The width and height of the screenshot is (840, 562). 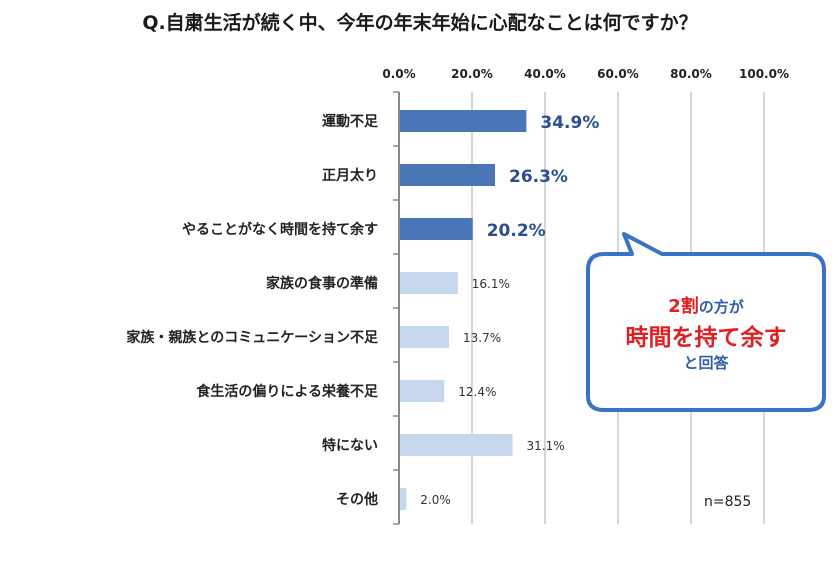 I want to click on x-tick-label: 40.0%, so click(x=545, y=74).